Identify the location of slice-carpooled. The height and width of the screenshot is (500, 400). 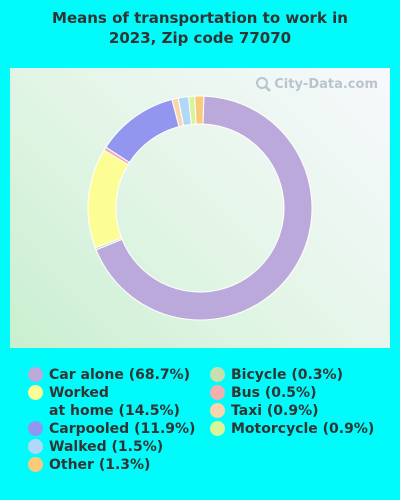
(142, 131).